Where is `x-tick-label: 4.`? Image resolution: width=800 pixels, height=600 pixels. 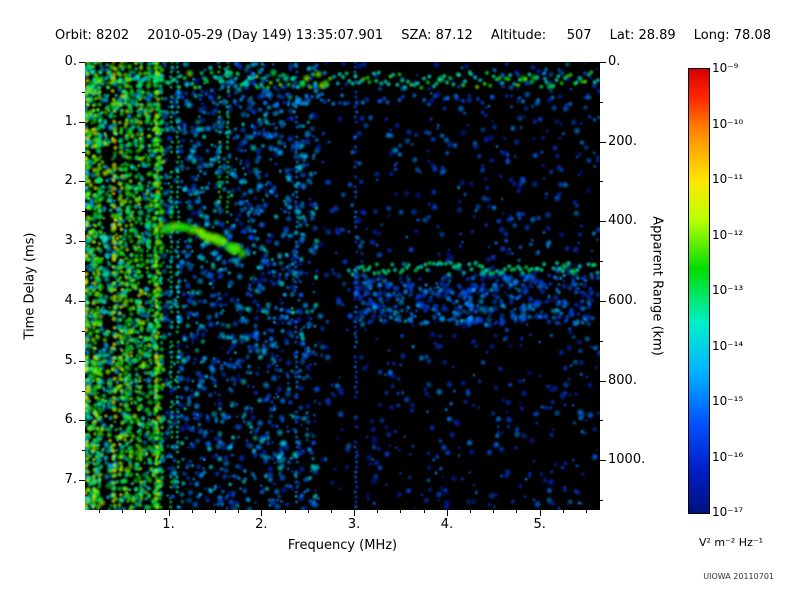 x-tick-label: 4. is located at coordinates (447, 524).